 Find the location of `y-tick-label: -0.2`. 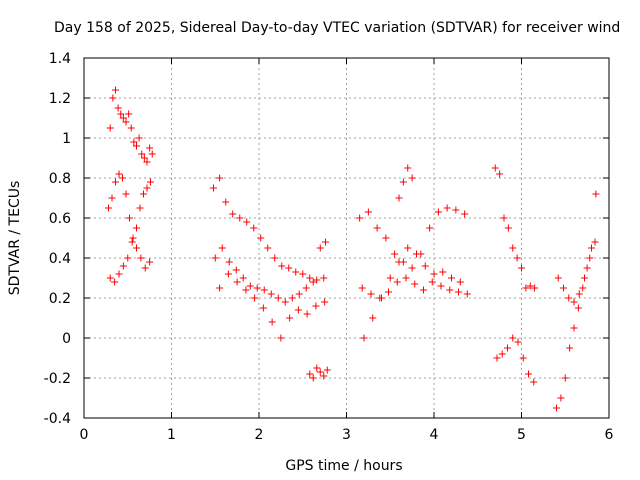

y-tick-label: -0.2 is located at coordinates (57, 379).